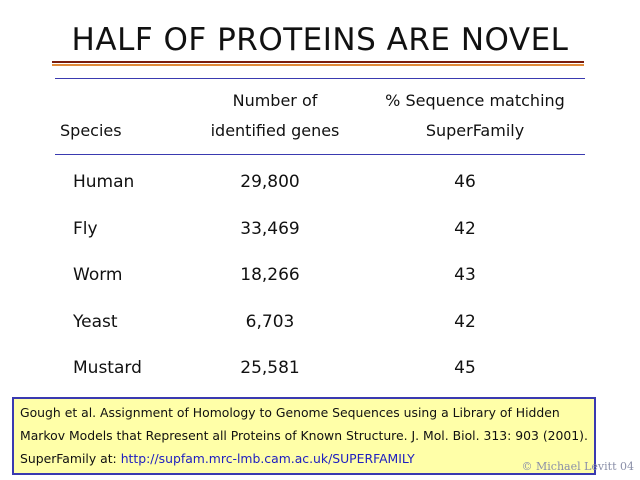 The height and width of the screenshot is (480, 640). What do you see at coordinates (578, 466) in the screenshot?
I see `credit: © Michael Levitt 04` at bounding box center [578, 466].